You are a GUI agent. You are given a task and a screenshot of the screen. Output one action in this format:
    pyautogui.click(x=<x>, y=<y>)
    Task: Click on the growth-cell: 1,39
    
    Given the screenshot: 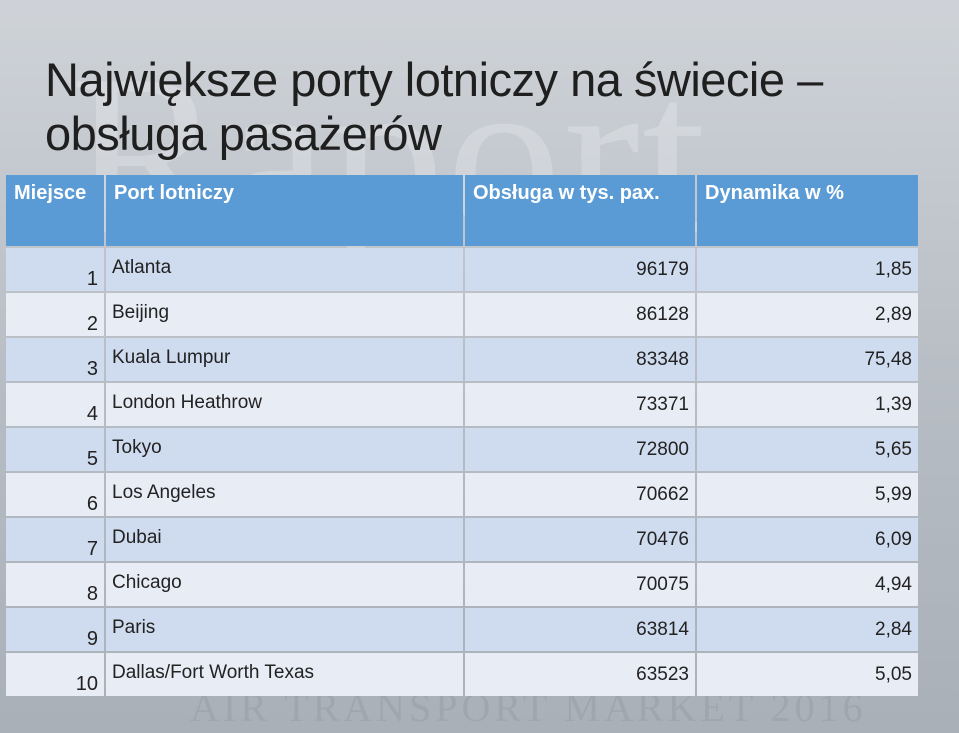 What is the action you would take?
    pyautogui.click(x=807, y=404)
    